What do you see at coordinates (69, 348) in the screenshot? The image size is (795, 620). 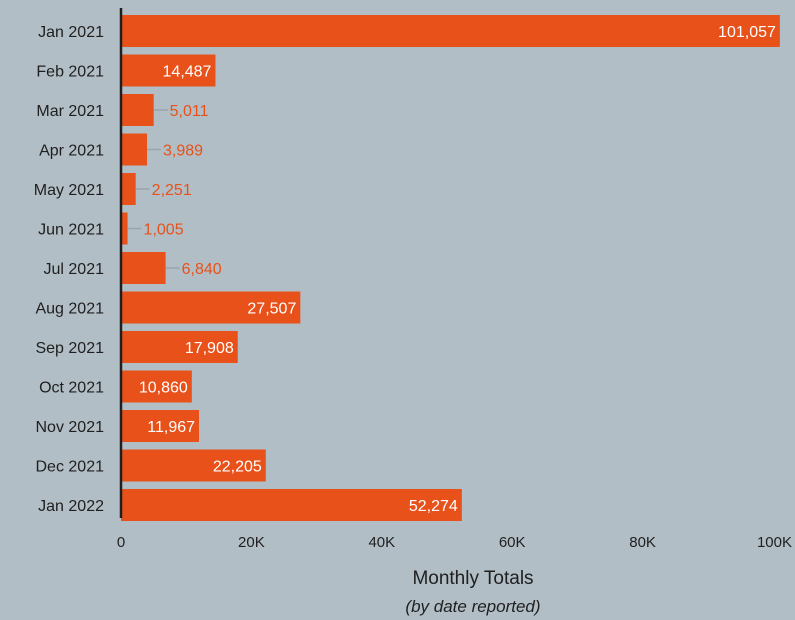 I see `category-label: Sep 2021` at bounding box center [69, 348].